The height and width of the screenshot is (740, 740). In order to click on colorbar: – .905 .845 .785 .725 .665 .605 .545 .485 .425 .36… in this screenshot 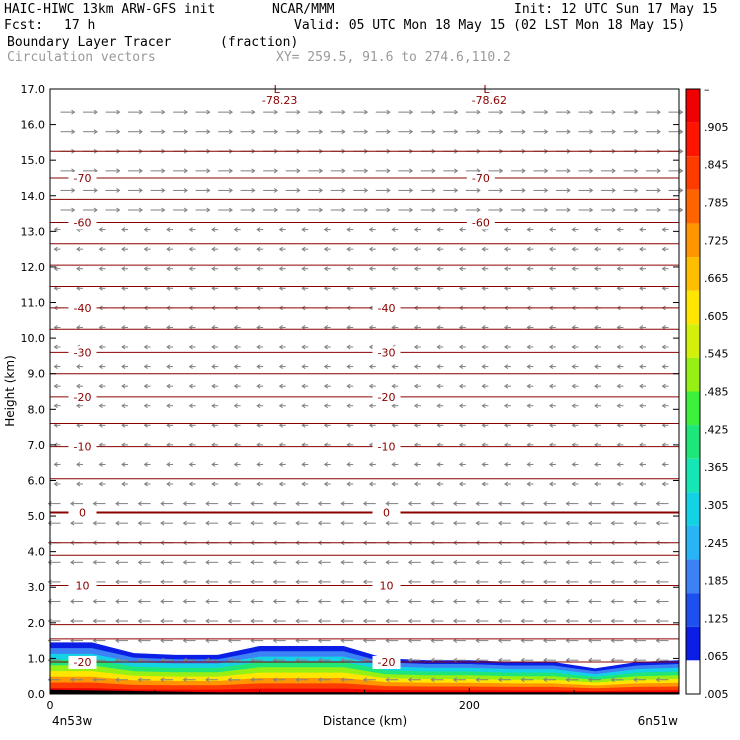, I will do `click(707, 392)`.